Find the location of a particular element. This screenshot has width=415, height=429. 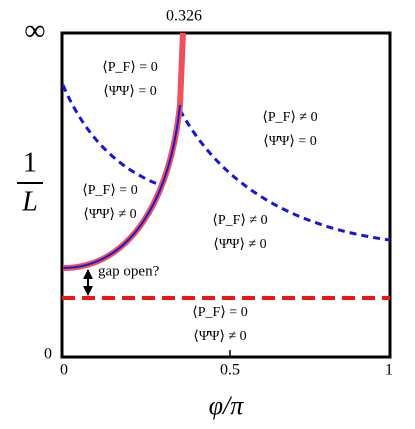

y-bottom-label: 0 is located at coordinates (48, 354).